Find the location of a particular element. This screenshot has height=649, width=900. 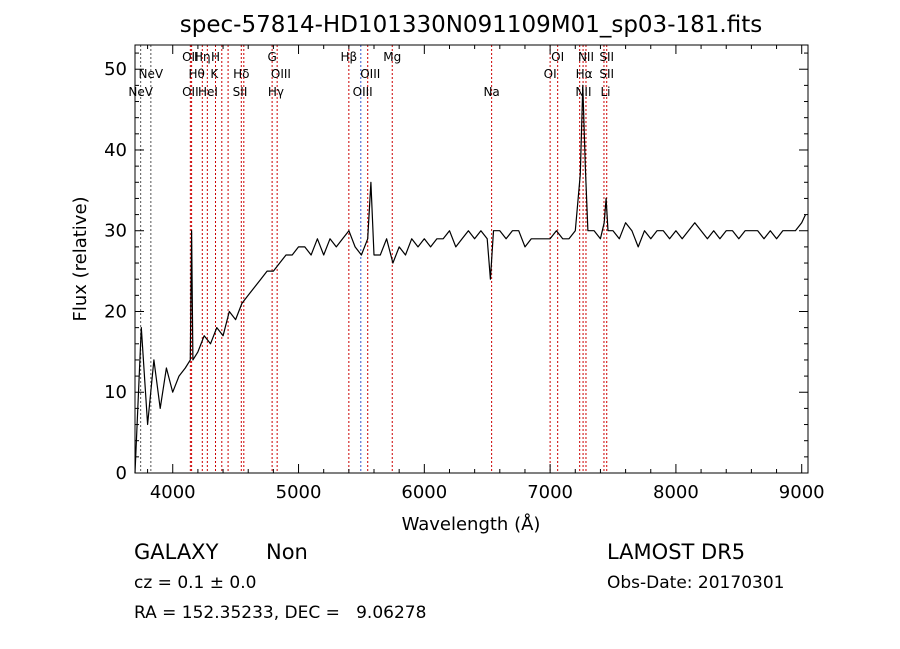

line-label: G is located at coordinates (271, 57).